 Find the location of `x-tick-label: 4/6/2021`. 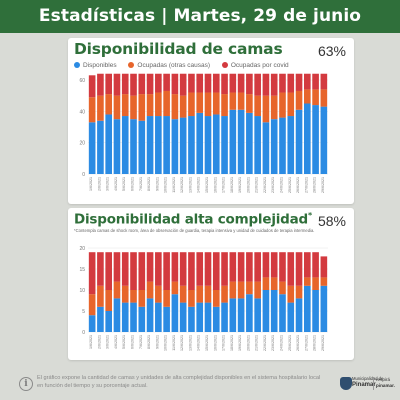

x-tick-label: 4/6/2021 is located at coordinates (116, 342).